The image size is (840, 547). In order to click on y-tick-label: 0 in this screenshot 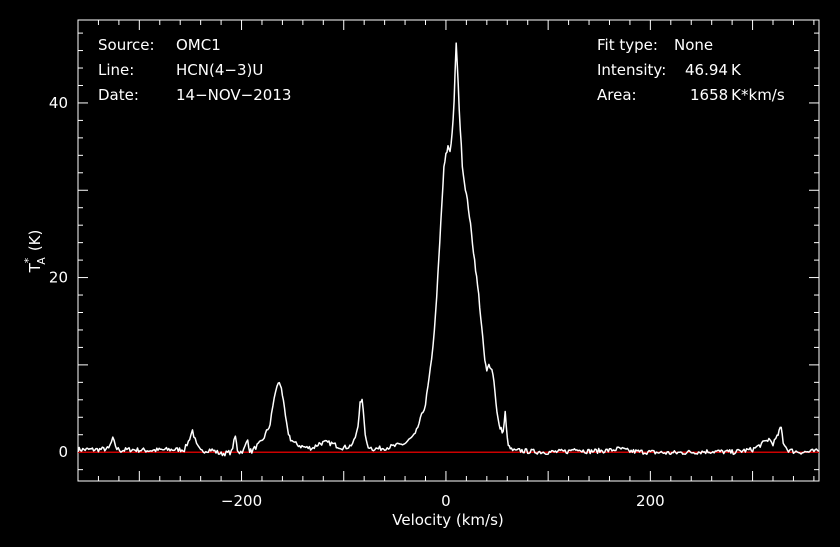, I will do `click(63, 452)`.